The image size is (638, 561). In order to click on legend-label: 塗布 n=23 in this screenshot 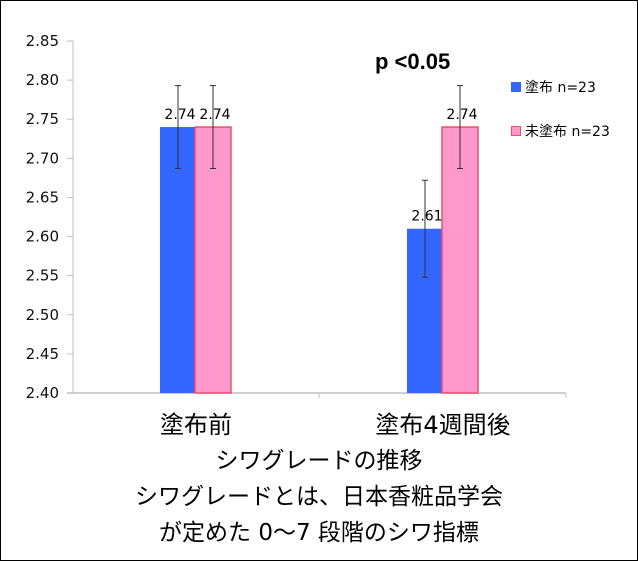, I will do `click(560, 88)`.